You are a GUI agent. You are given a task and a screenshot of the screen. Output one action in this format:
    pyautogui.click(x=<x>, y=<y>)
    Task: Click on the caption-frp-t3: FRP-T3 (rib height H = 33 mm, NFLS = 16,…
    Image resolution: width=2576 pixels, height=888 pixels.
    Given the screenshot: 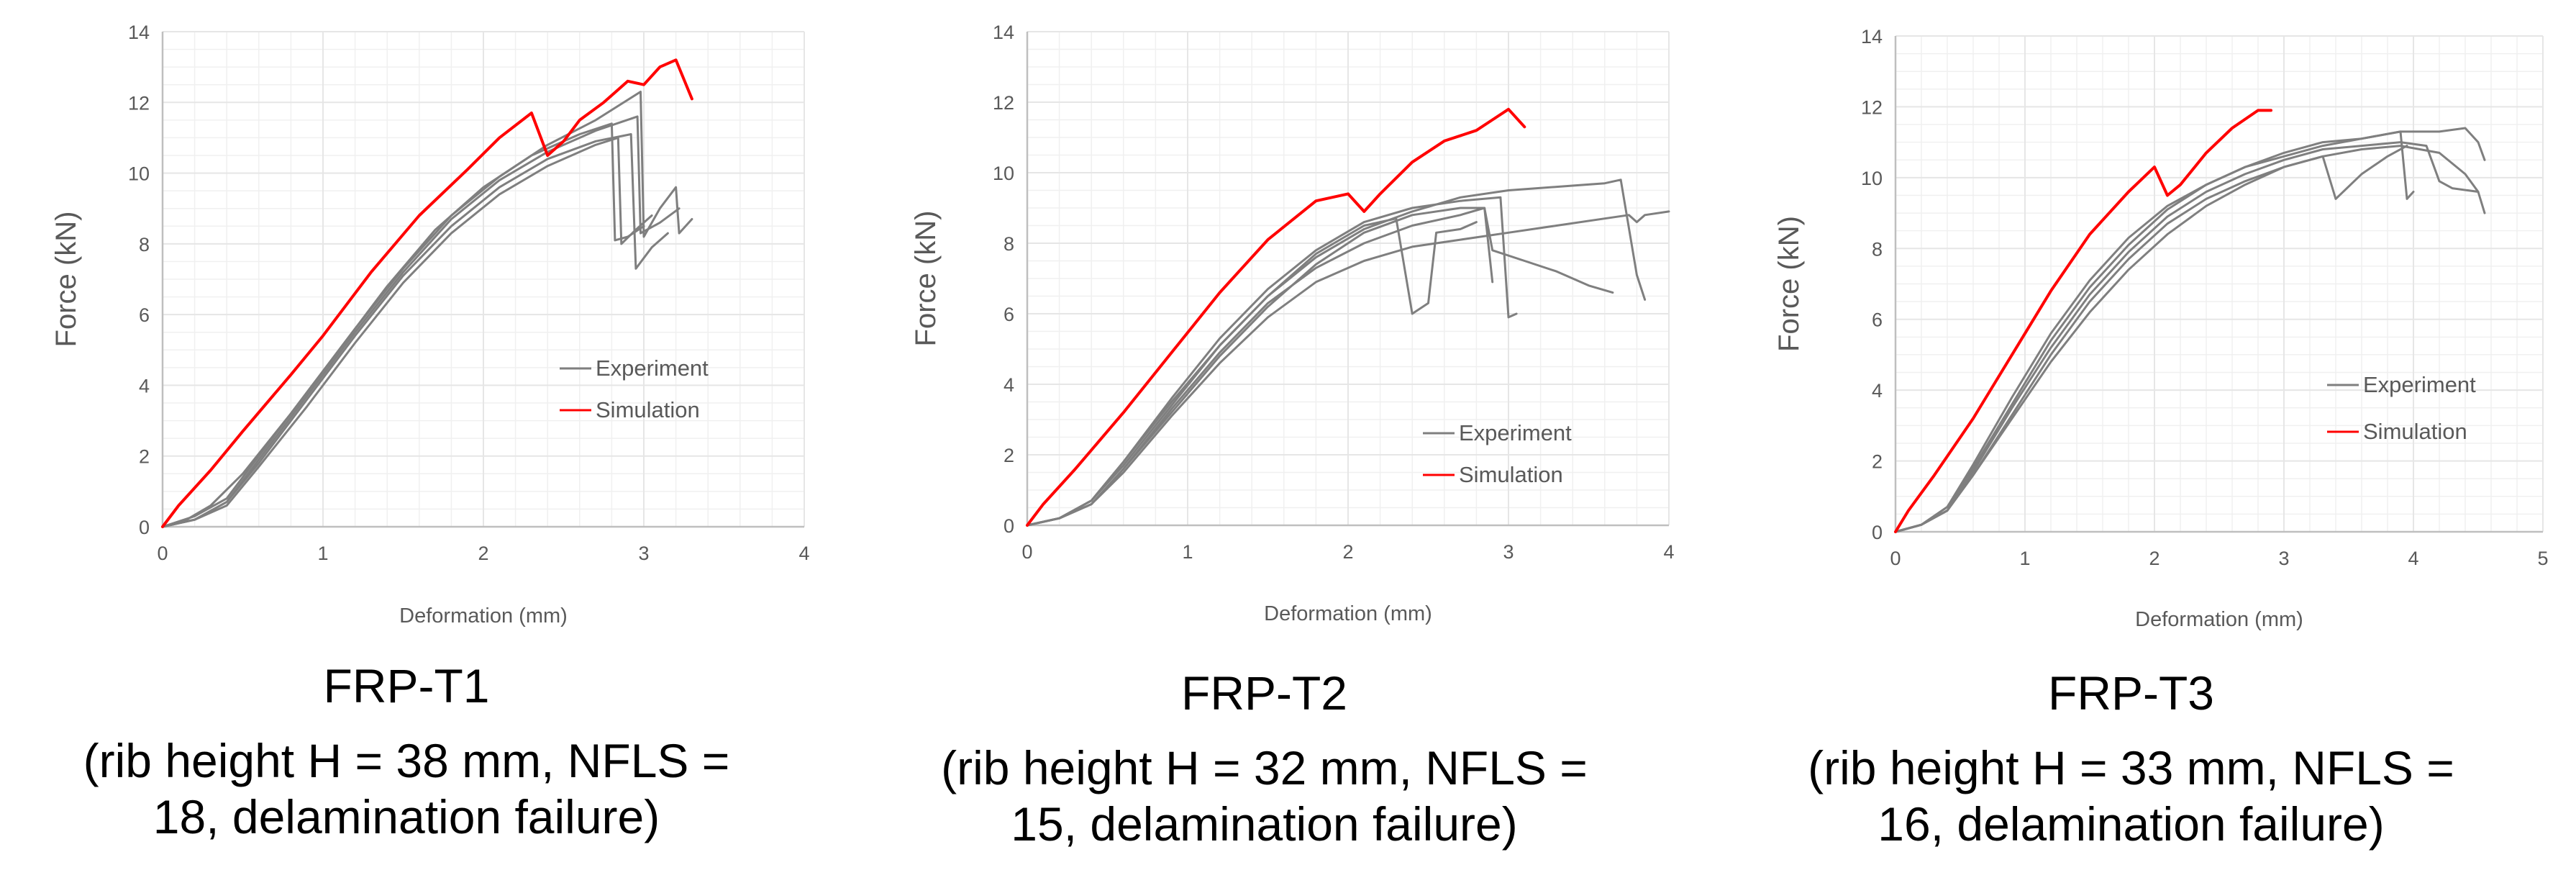 What is the action you would take?
    pyautogui.click(x=2131, y=759)
    